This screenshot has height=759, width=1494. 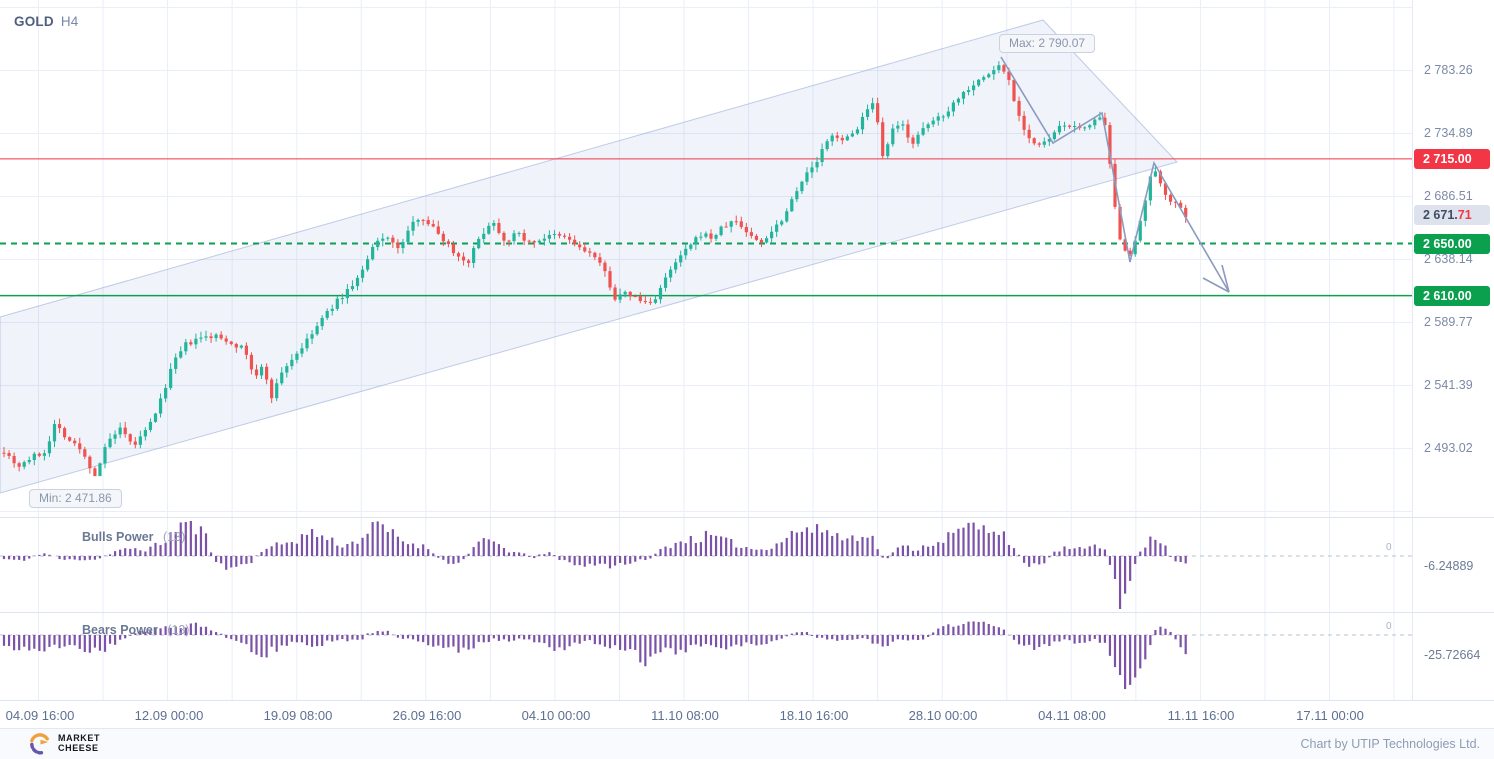 I want to click on brand-line1: MARKET, so click(x=79, y=738).